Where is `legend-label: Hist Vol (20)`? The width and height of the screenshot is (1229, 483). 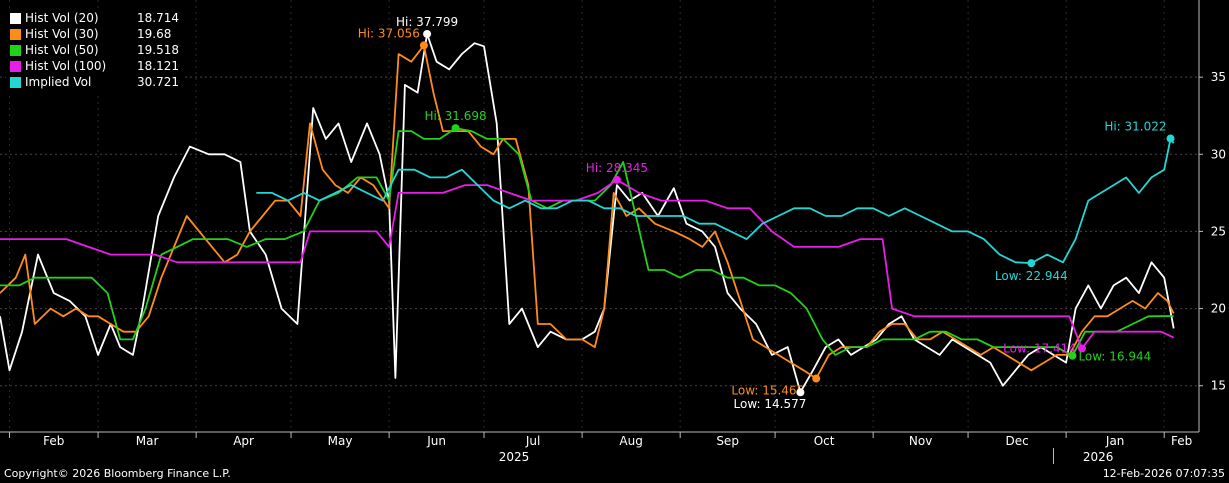
legend-label: Hist Vol (20) is located at coordinates (62, 18).